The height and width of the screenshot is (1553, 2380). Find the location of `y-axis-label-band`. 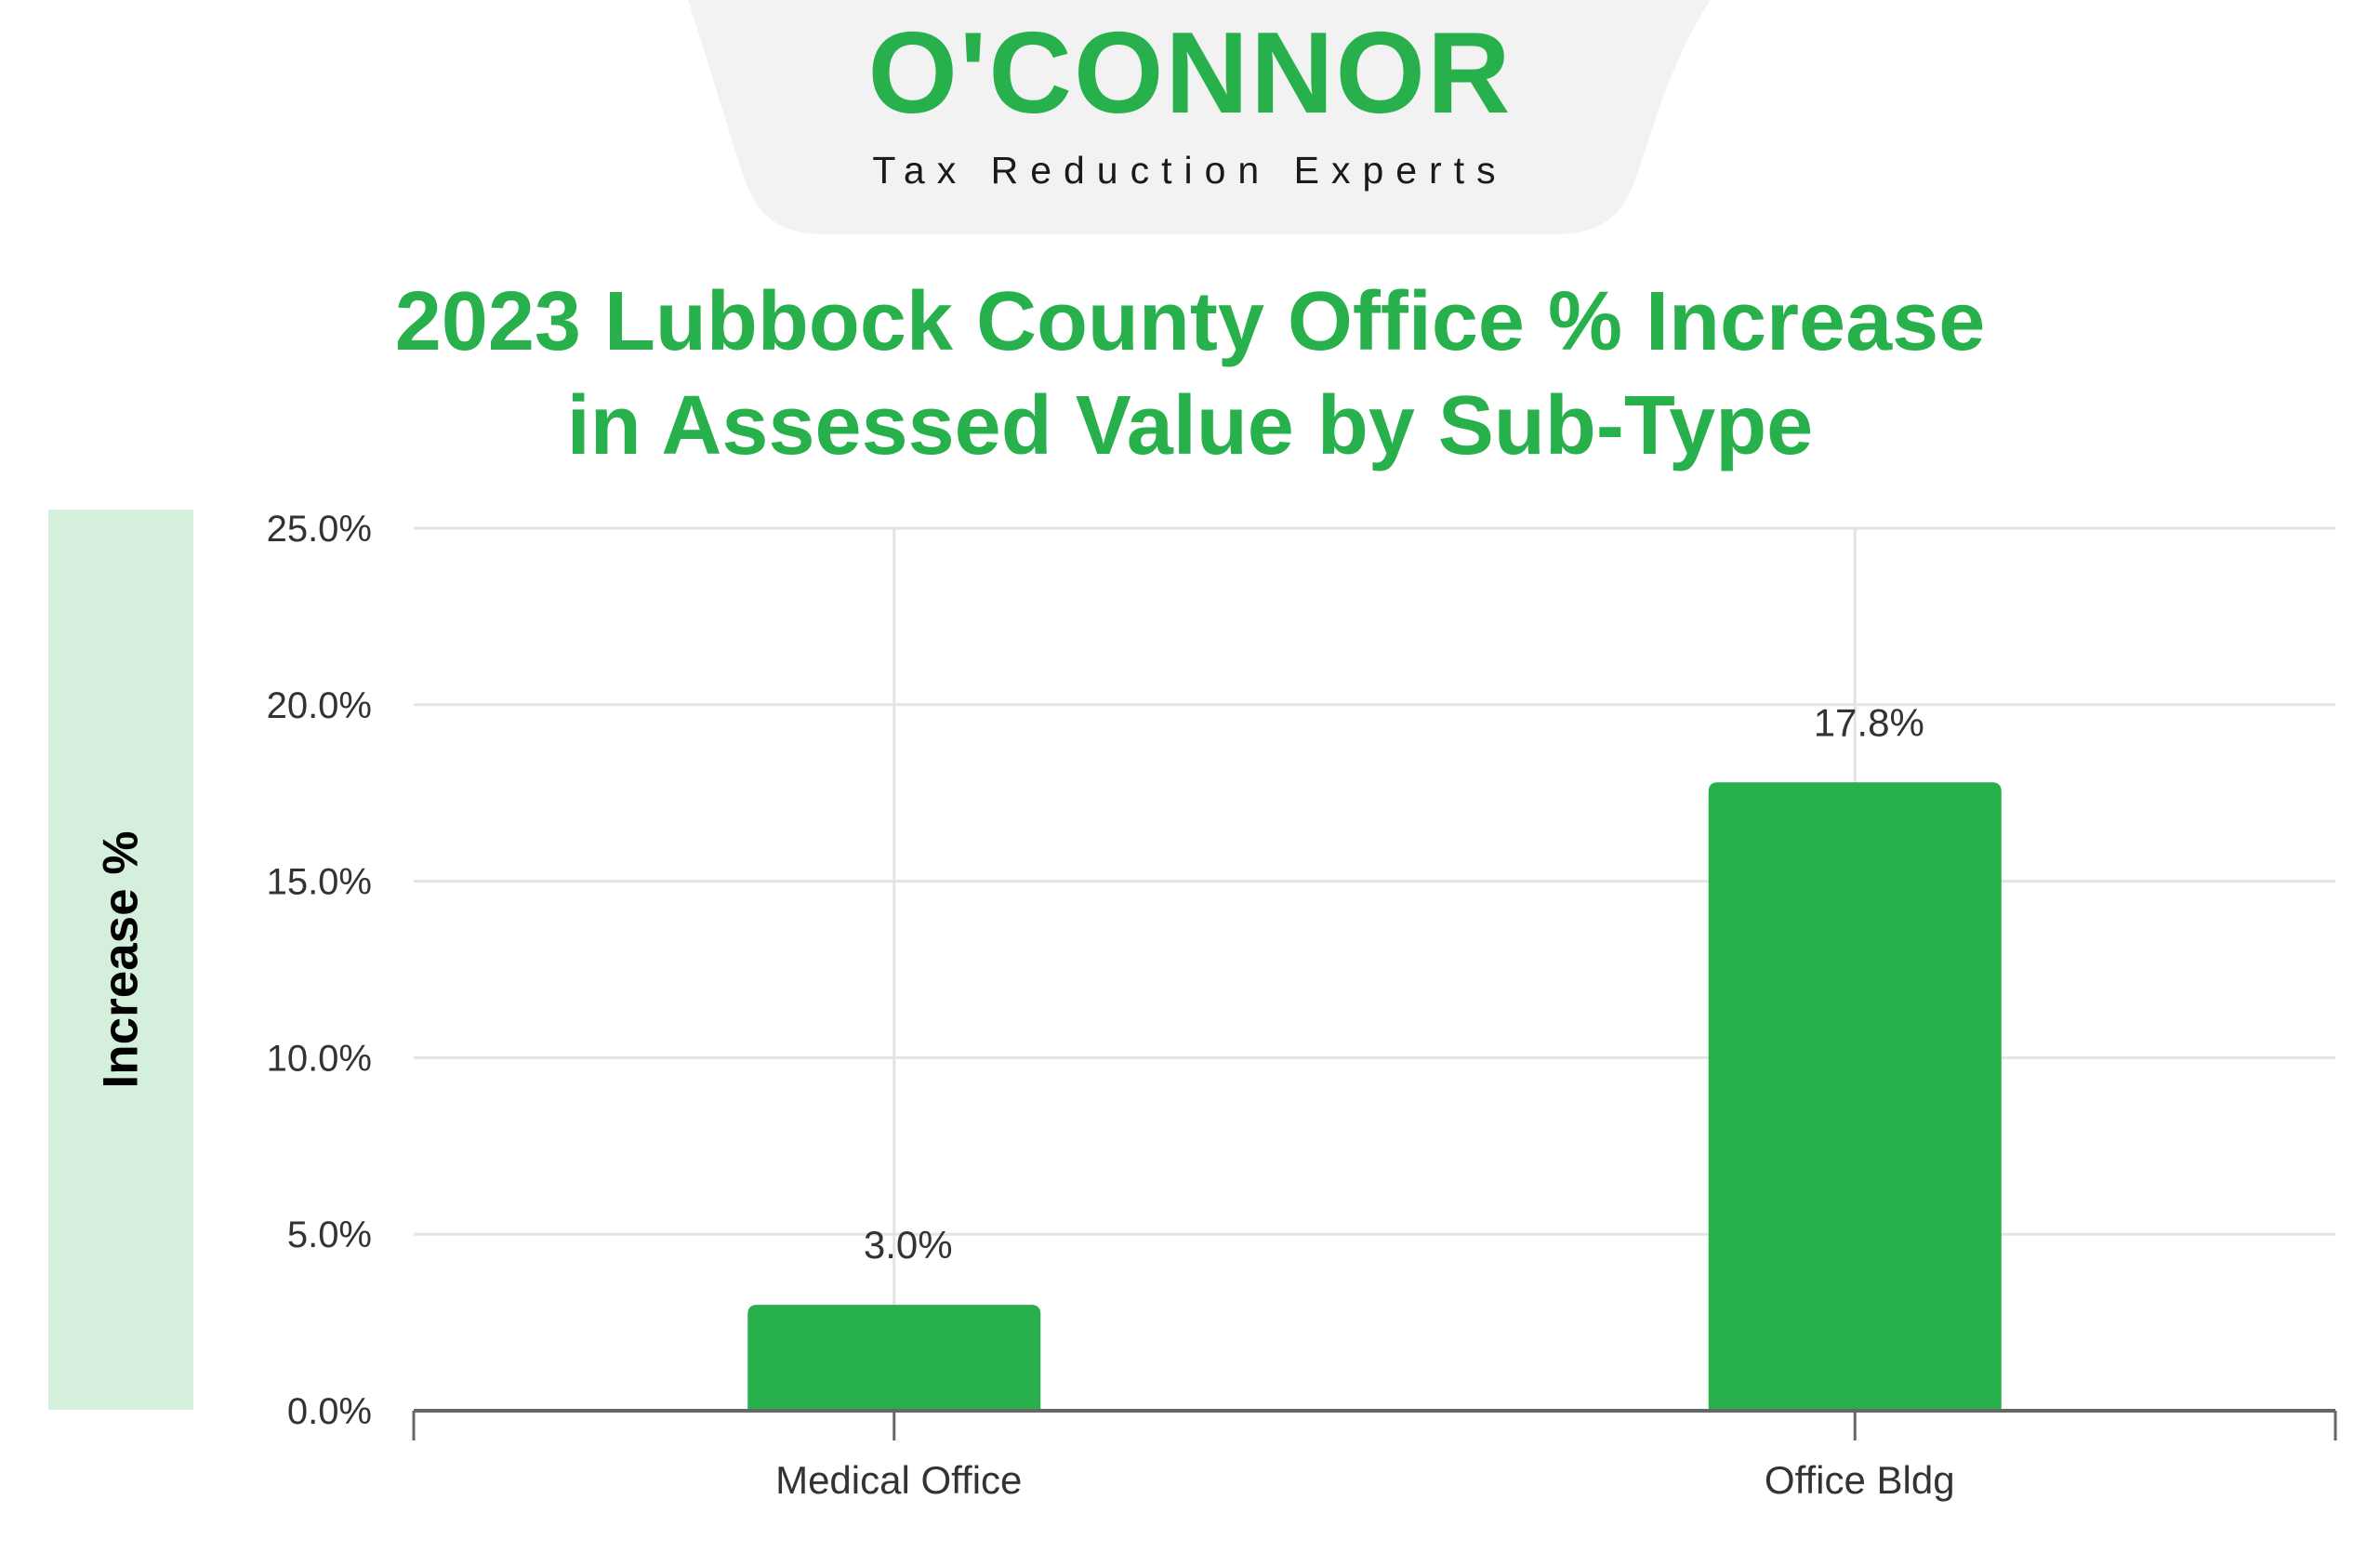

y-axis-label-band is located at coordinates (120, 960).